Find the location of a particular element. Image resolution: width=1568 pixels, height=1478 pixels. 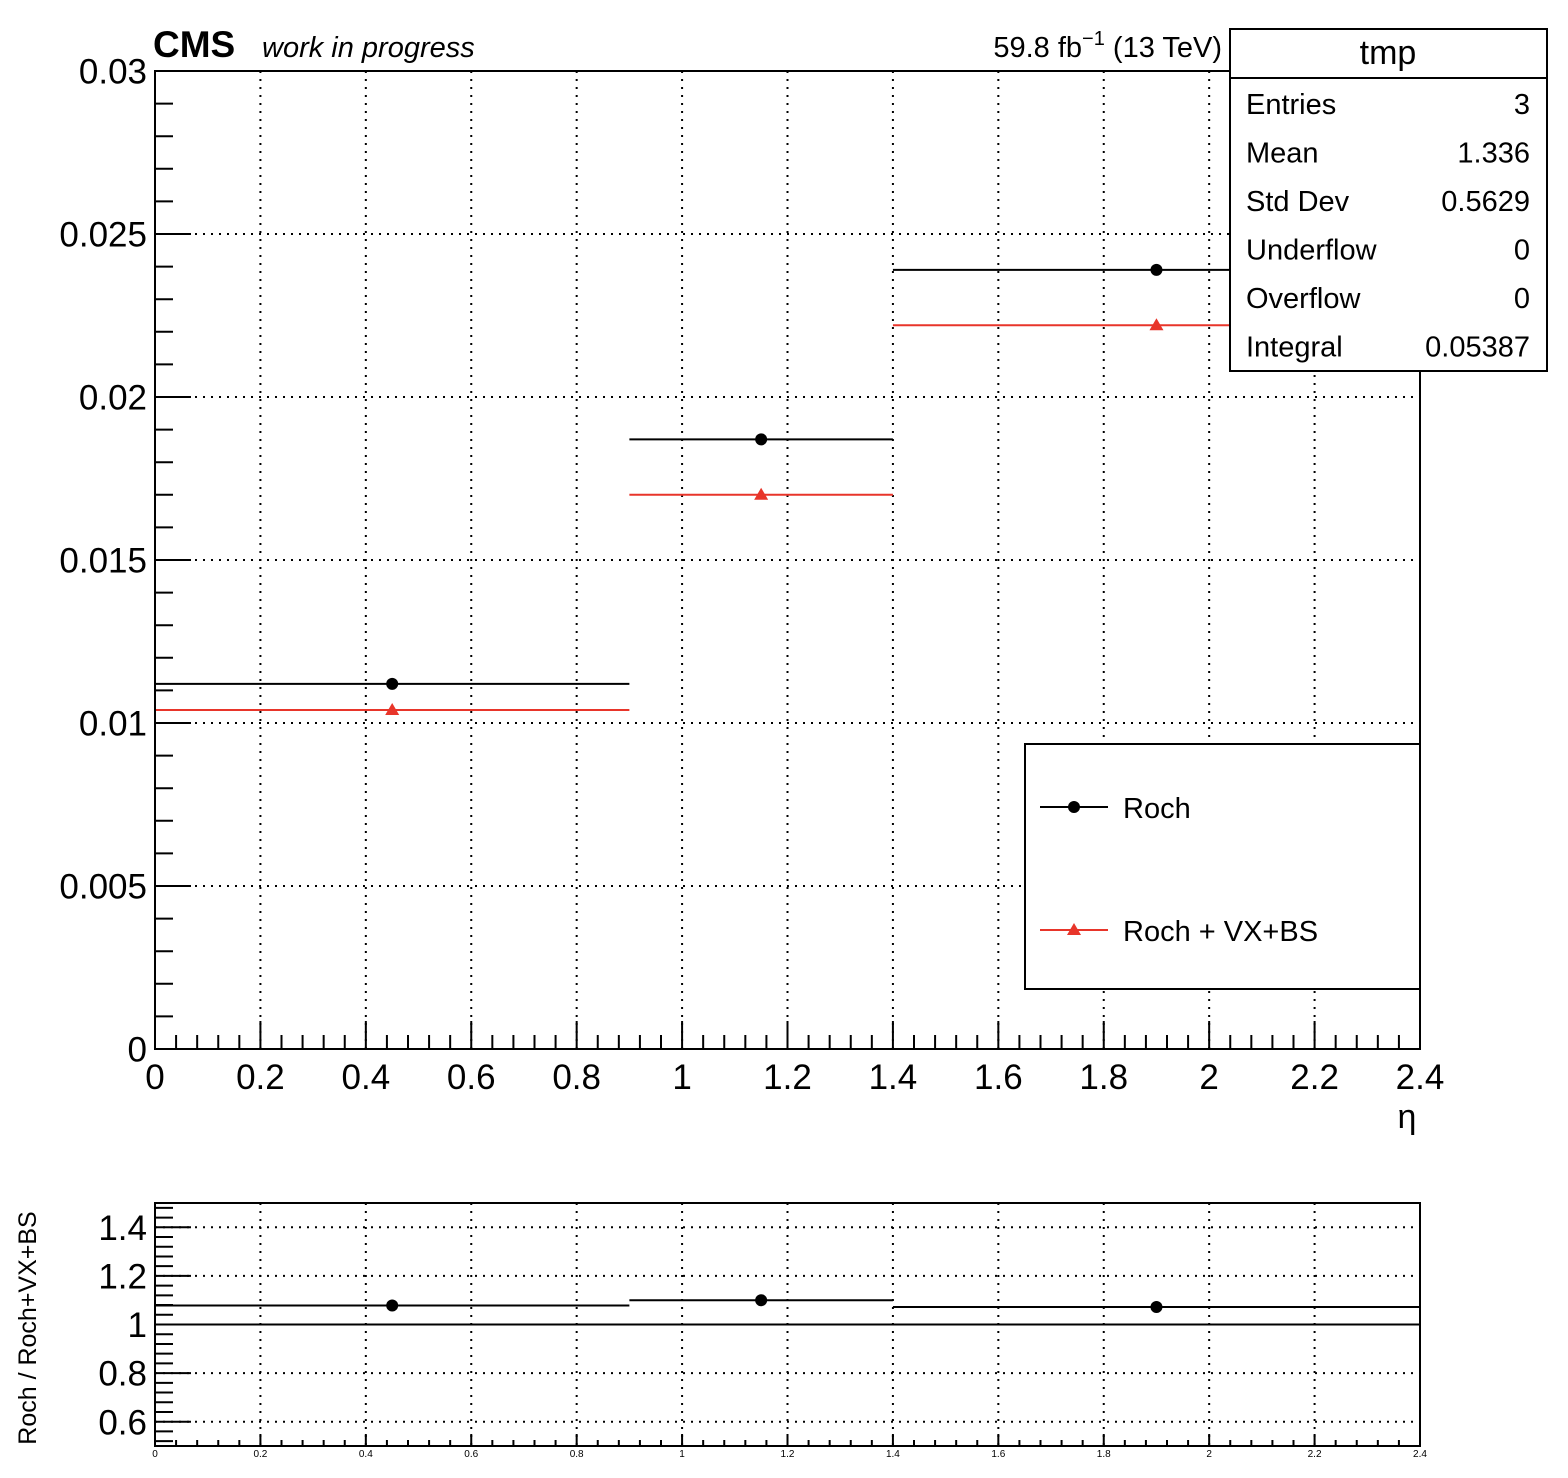

experiment-label: CMS is located at coordinates (194, 44).